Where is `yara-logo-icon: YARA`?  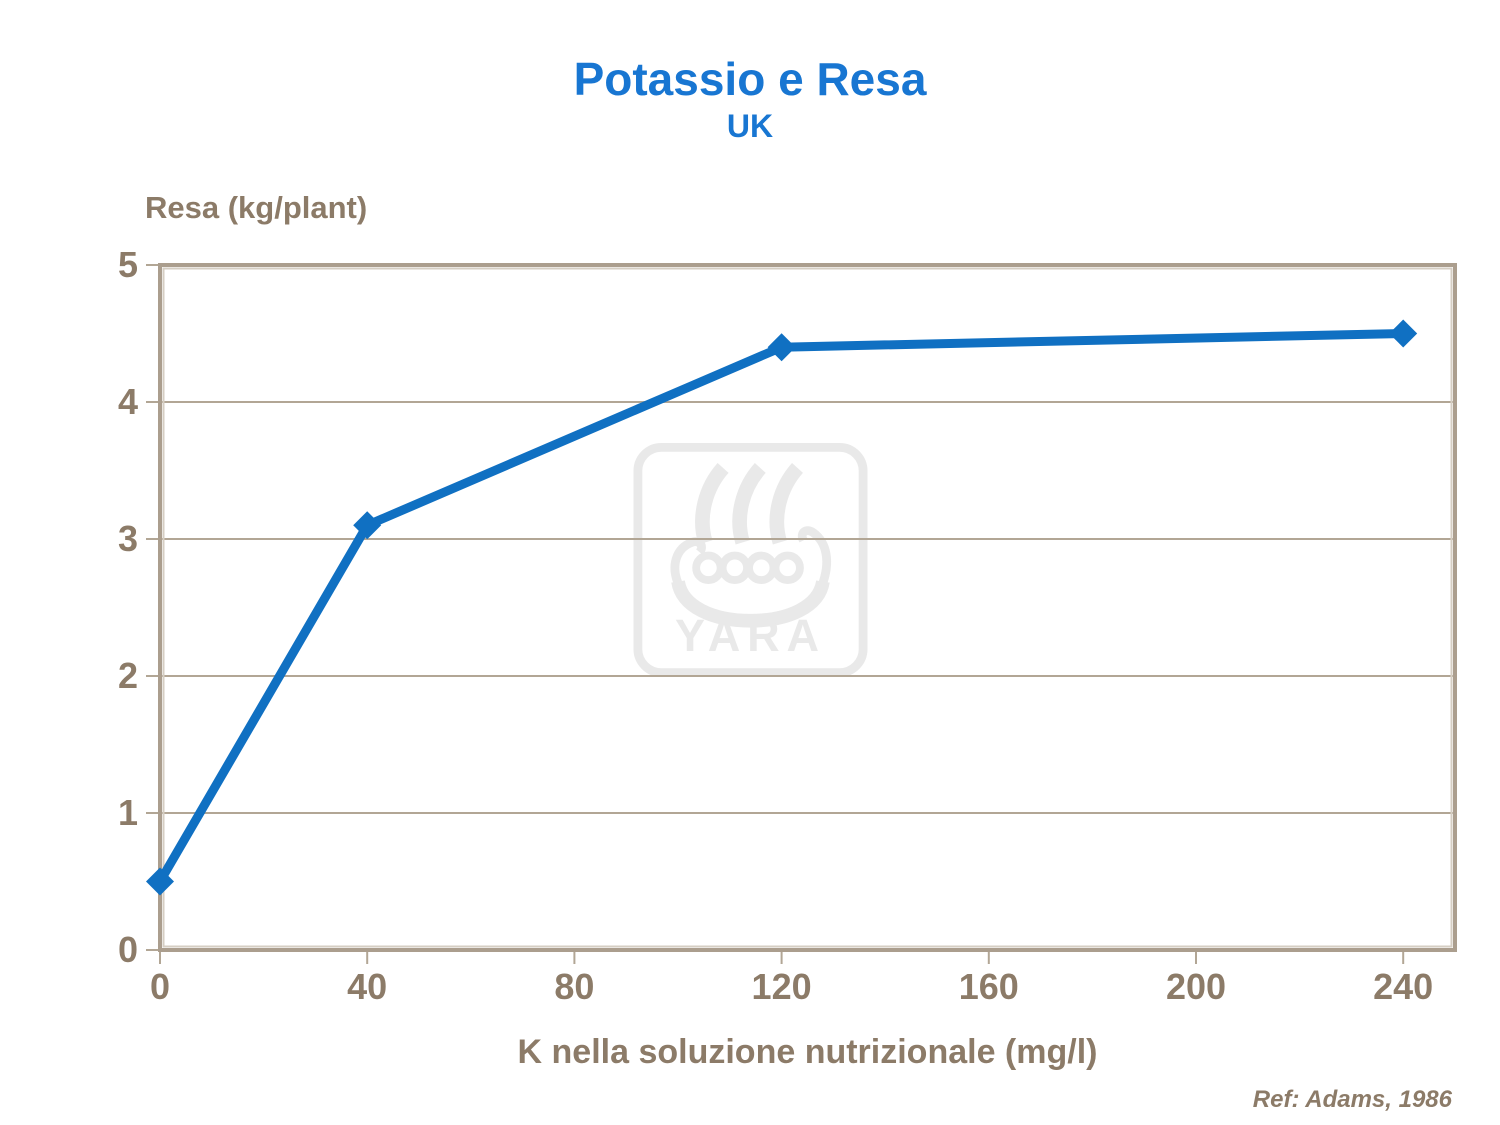
yara-logo-icon: YARA is located at coordinates (750, 560).